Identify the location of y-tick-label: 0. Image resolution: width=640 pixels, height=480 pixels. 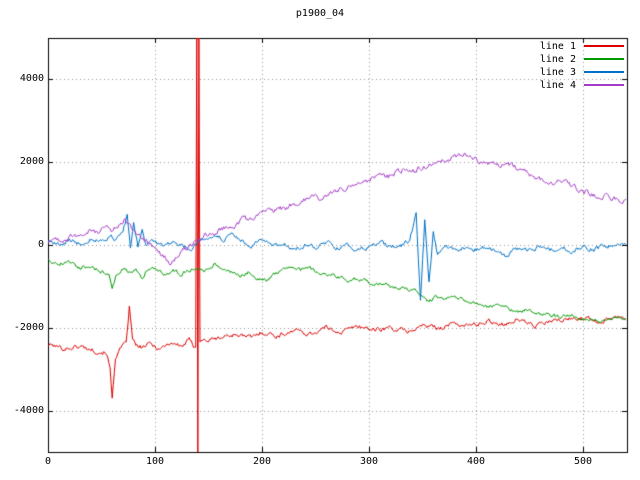
(40, 244).